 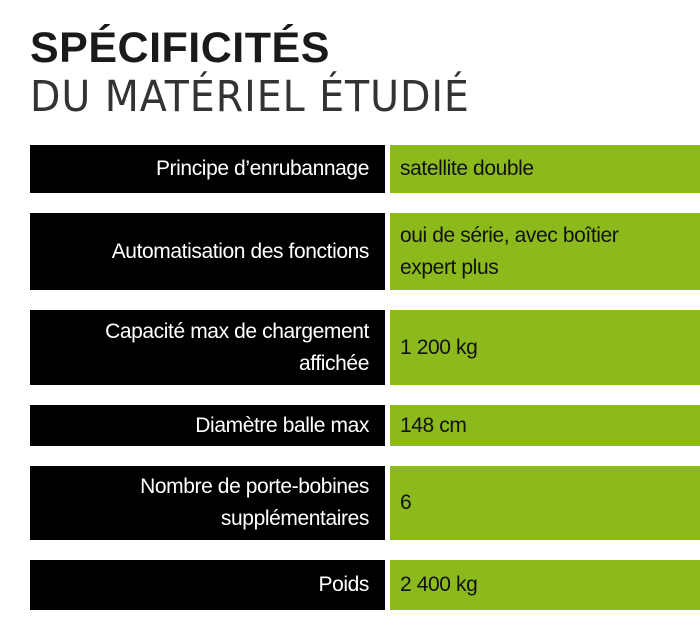 What do you see at coordinates (509, 235) in the screenshot?
I see `value-text: oui de série, avec boîtier` at bounding box center [509, 235].